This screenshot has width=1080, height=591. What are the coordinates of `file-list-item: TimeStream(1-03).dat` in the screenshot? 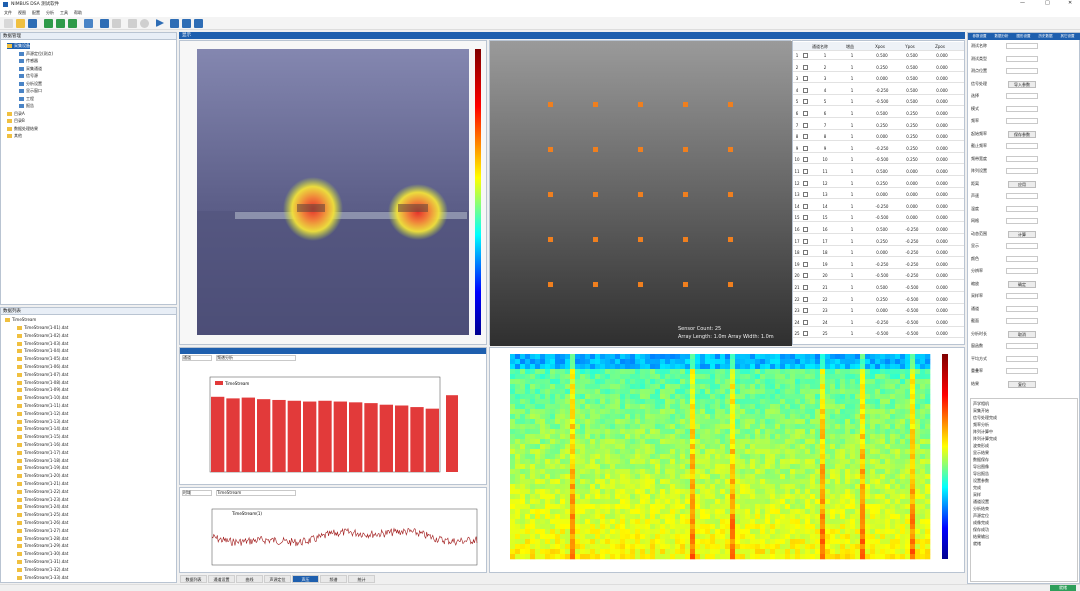 It's located at (42, 344).